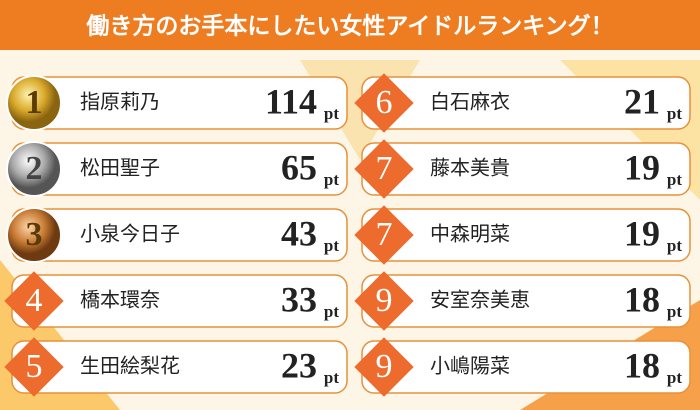  I want to click on ranking-row: 7 藤本美貴 pt 19, so click(522, 169).